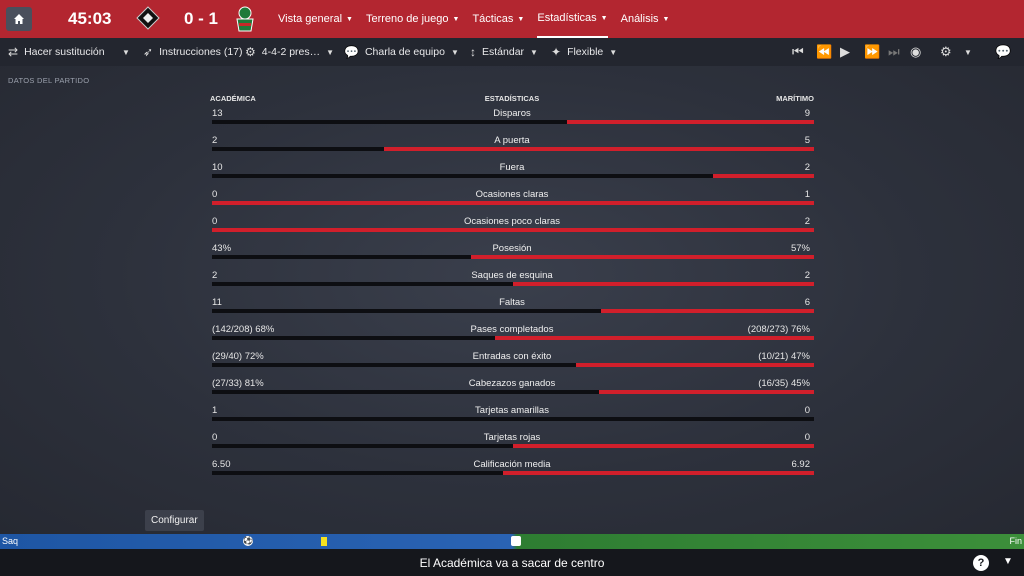  Describe the element at coordinates (407, 19) in the screenshot. I see `nav-label: Terreno de juego` at that location.